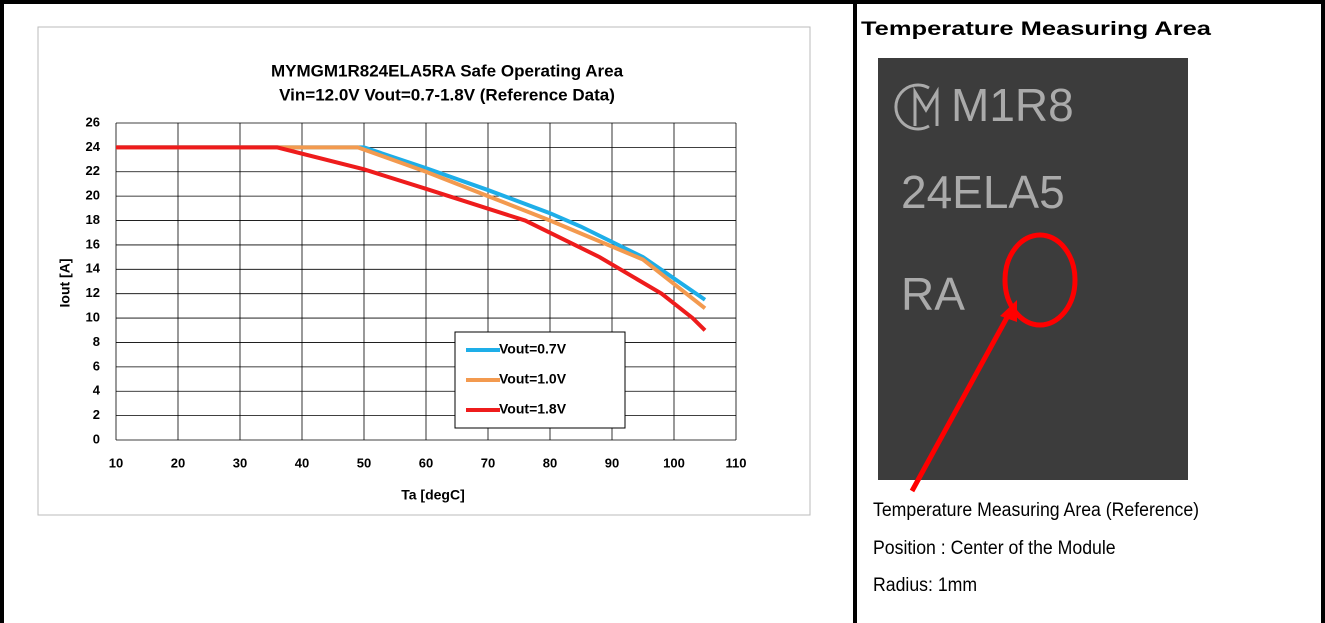 The image size is (1325, 623). Describe the element at coordinates (674, 462) in the screenshot. I see `x-tick-label: 100` at that location.